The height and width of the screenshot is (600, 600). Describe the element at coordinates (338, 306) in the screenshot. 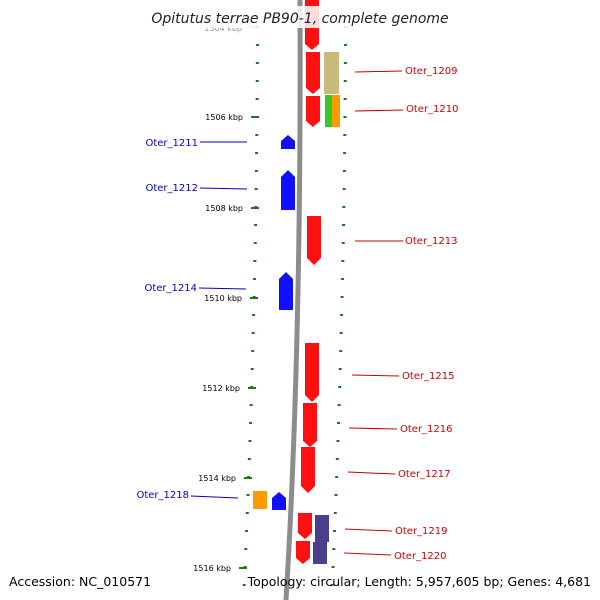

I see `right-tick-column` at that location.